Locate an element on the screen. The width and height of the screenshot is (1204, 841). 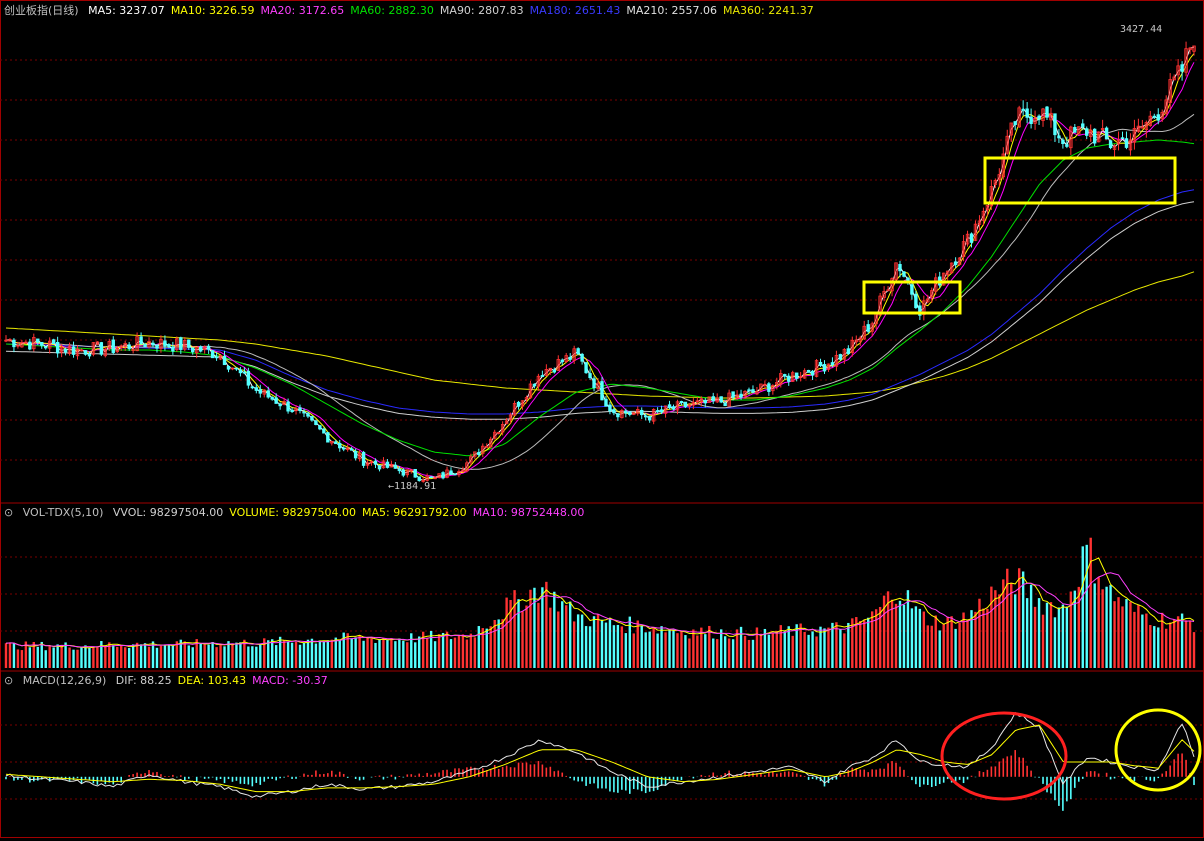
ma-legend-1: MA10: 3226.59 is located at coordinates (212, 10).